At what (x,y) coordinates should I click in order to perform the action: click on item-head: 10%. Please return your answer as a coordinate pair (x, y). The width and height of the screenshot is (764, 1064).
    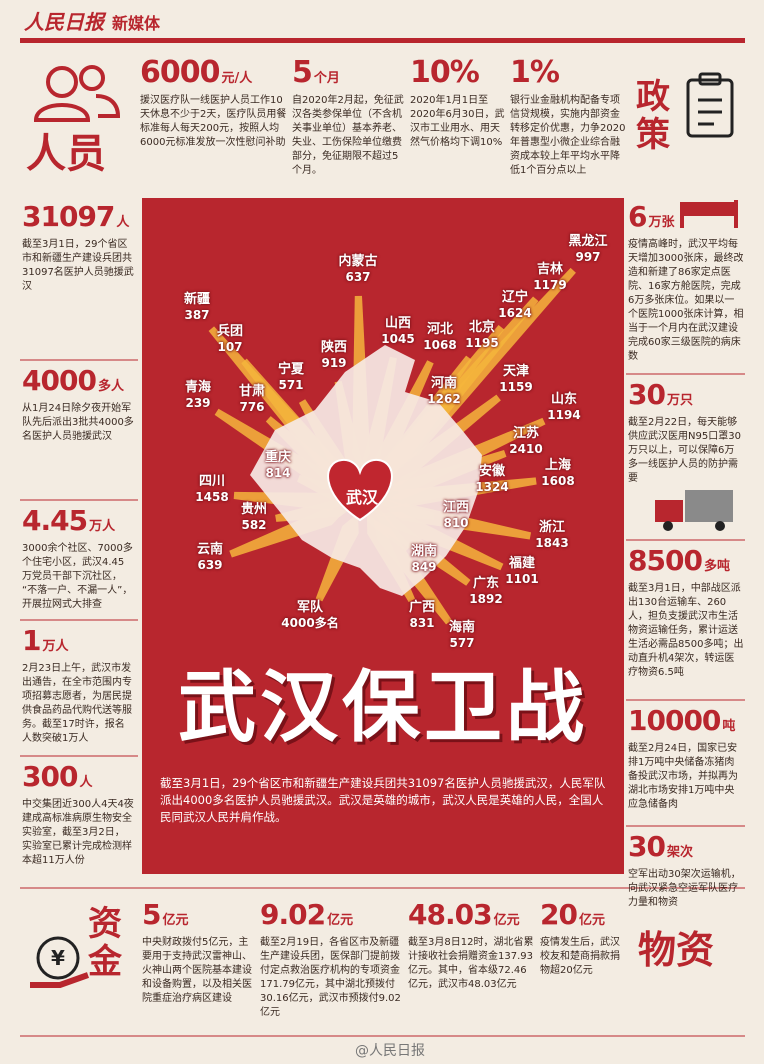
    Looking at the image, I should click on (458, 73).